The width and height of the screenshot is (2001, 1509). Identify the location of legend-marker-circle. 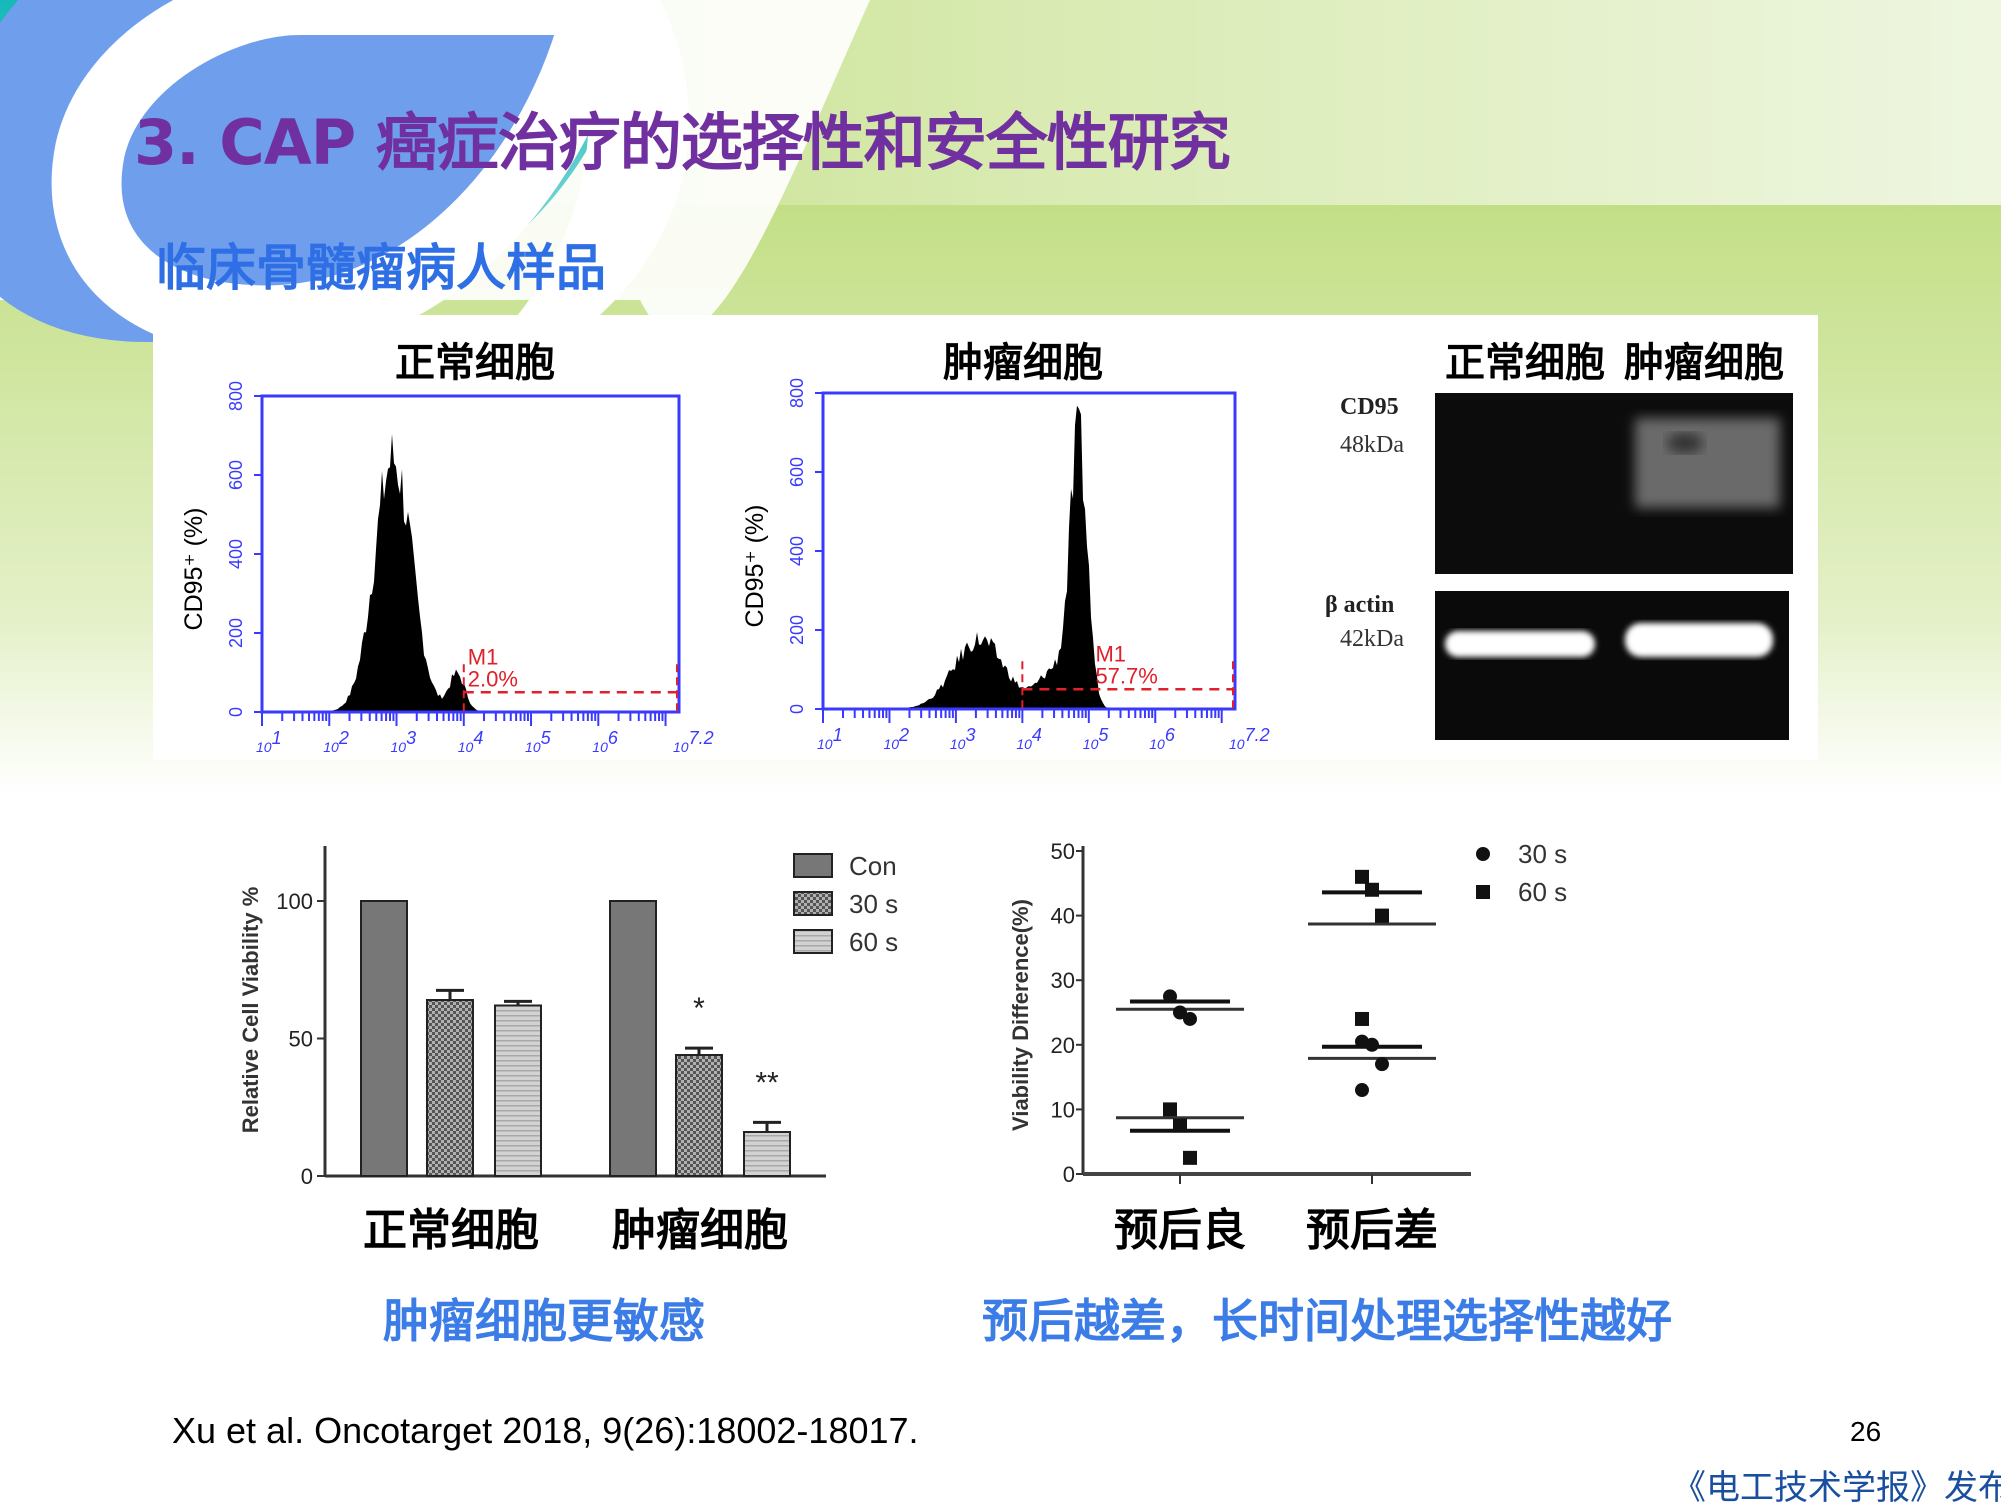
(1483, 854).